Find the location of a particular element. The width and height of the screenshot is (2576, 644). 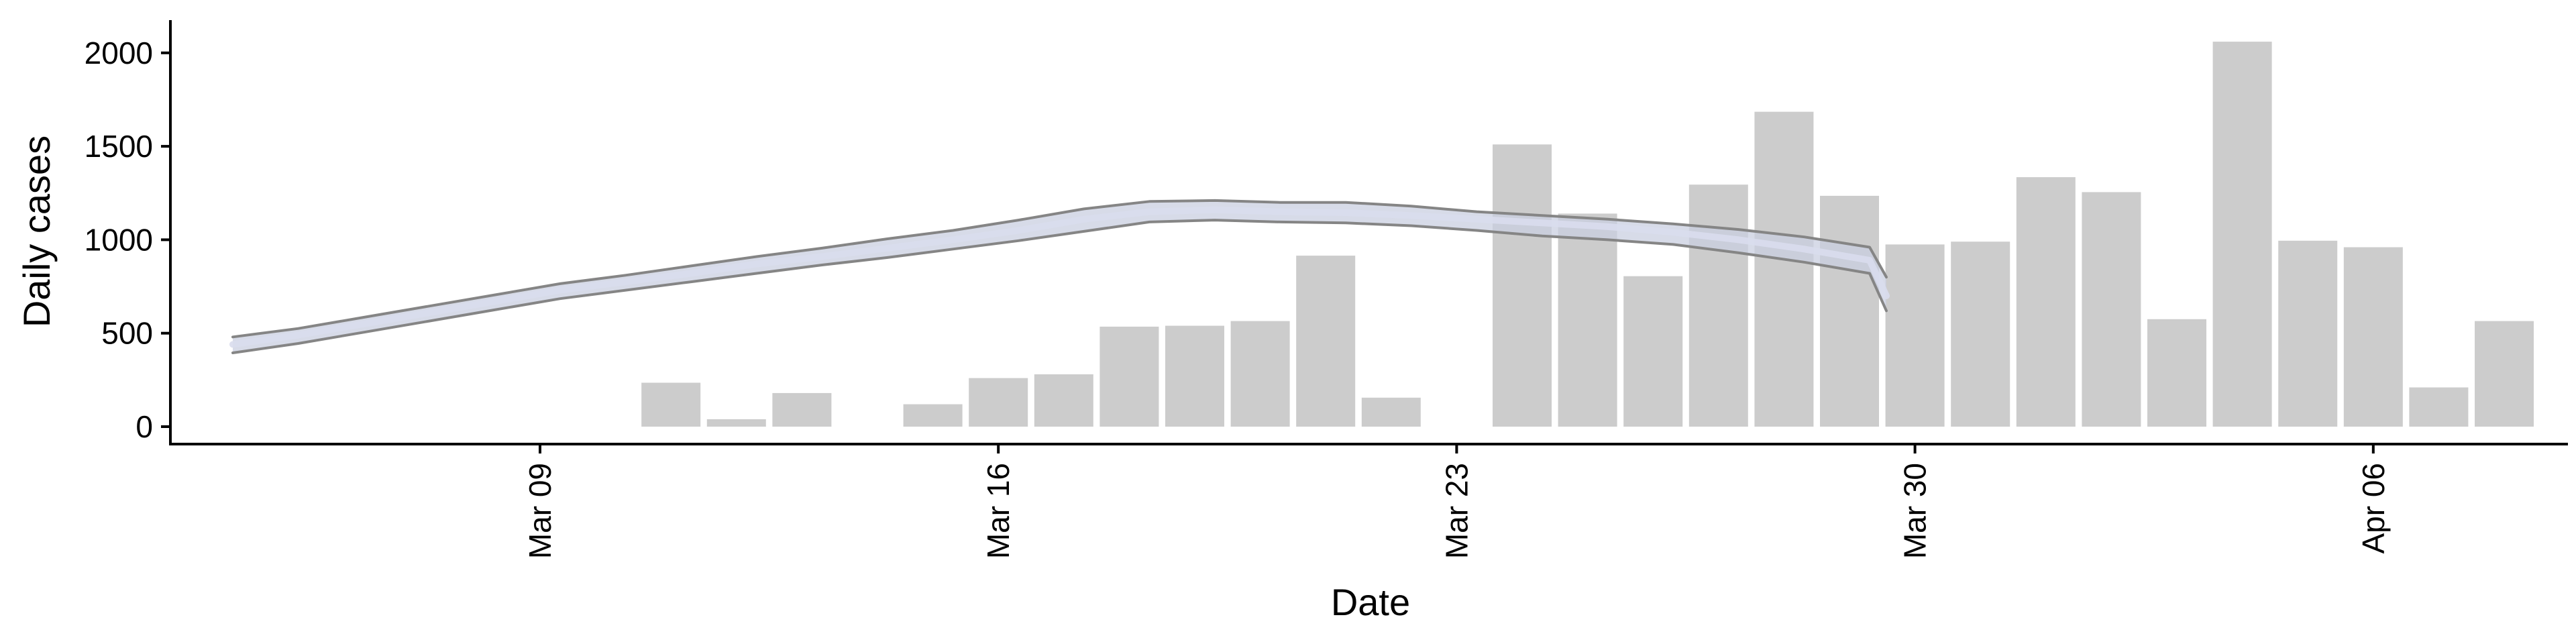

upper-bound-line is located at coordinates (1059, 269).